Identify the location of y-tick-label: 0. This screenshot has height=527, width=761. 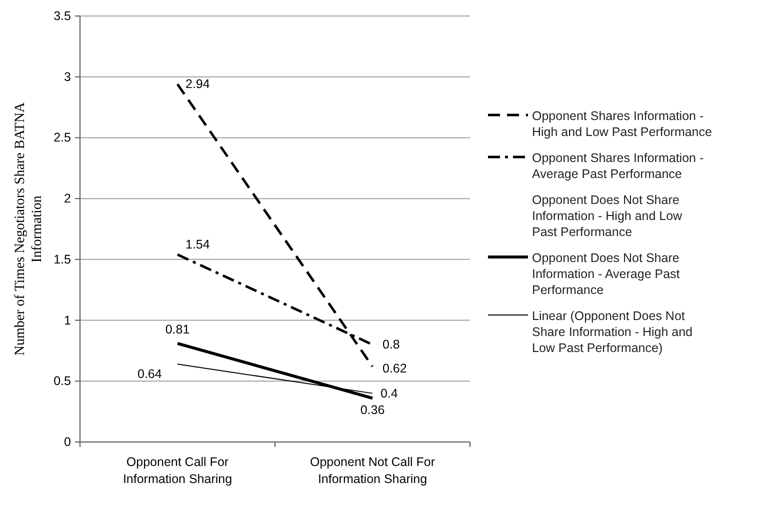
(68, 442).